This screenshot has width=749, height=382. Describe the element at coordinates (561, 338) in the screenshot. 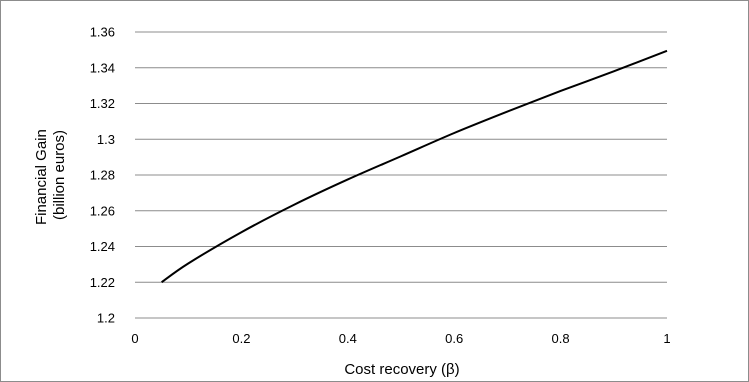

I see `x-tick-label: 0.8` at that location.